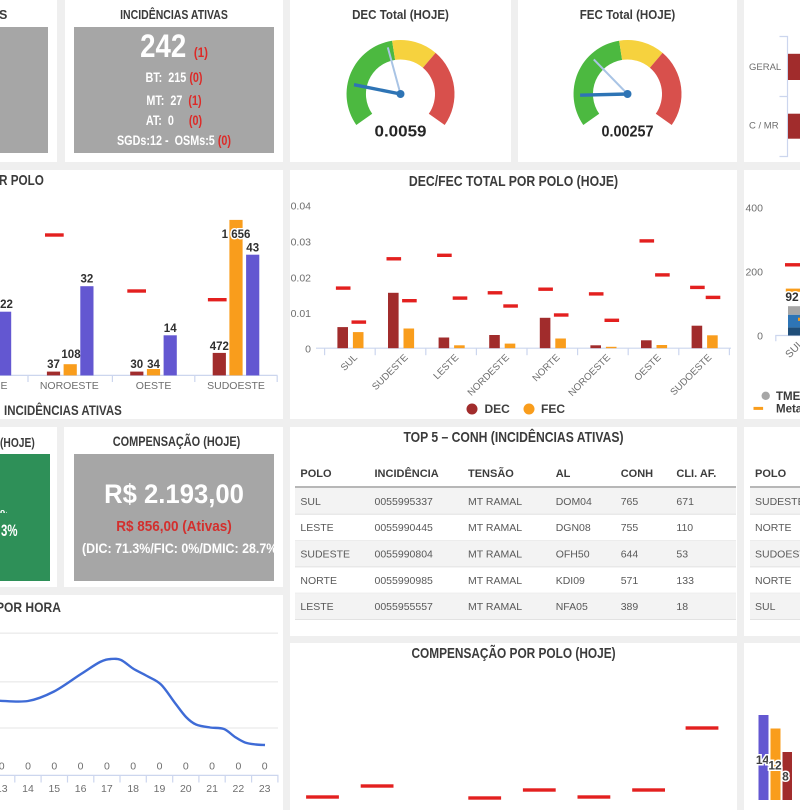 This screenshot has height=810, width=800. I want to click on svg-text: 133, so click(685, 581).